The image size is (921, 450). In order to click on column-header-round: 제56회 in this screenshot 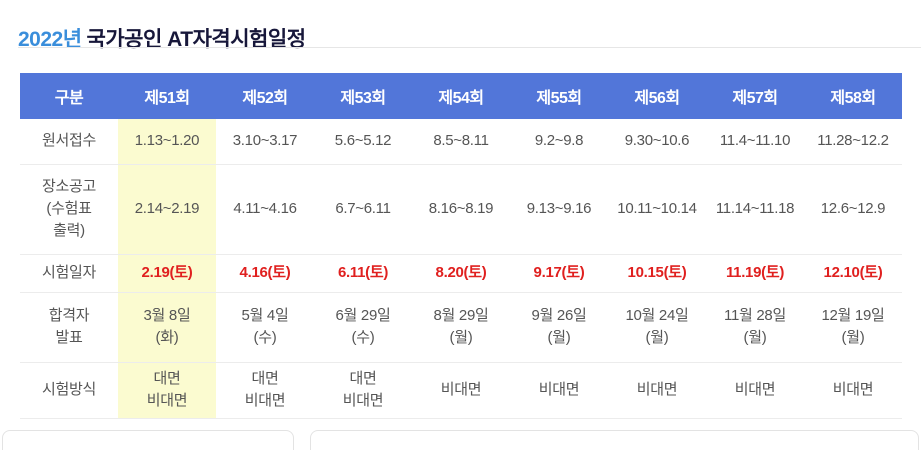, I will do `click(657, 96)`.